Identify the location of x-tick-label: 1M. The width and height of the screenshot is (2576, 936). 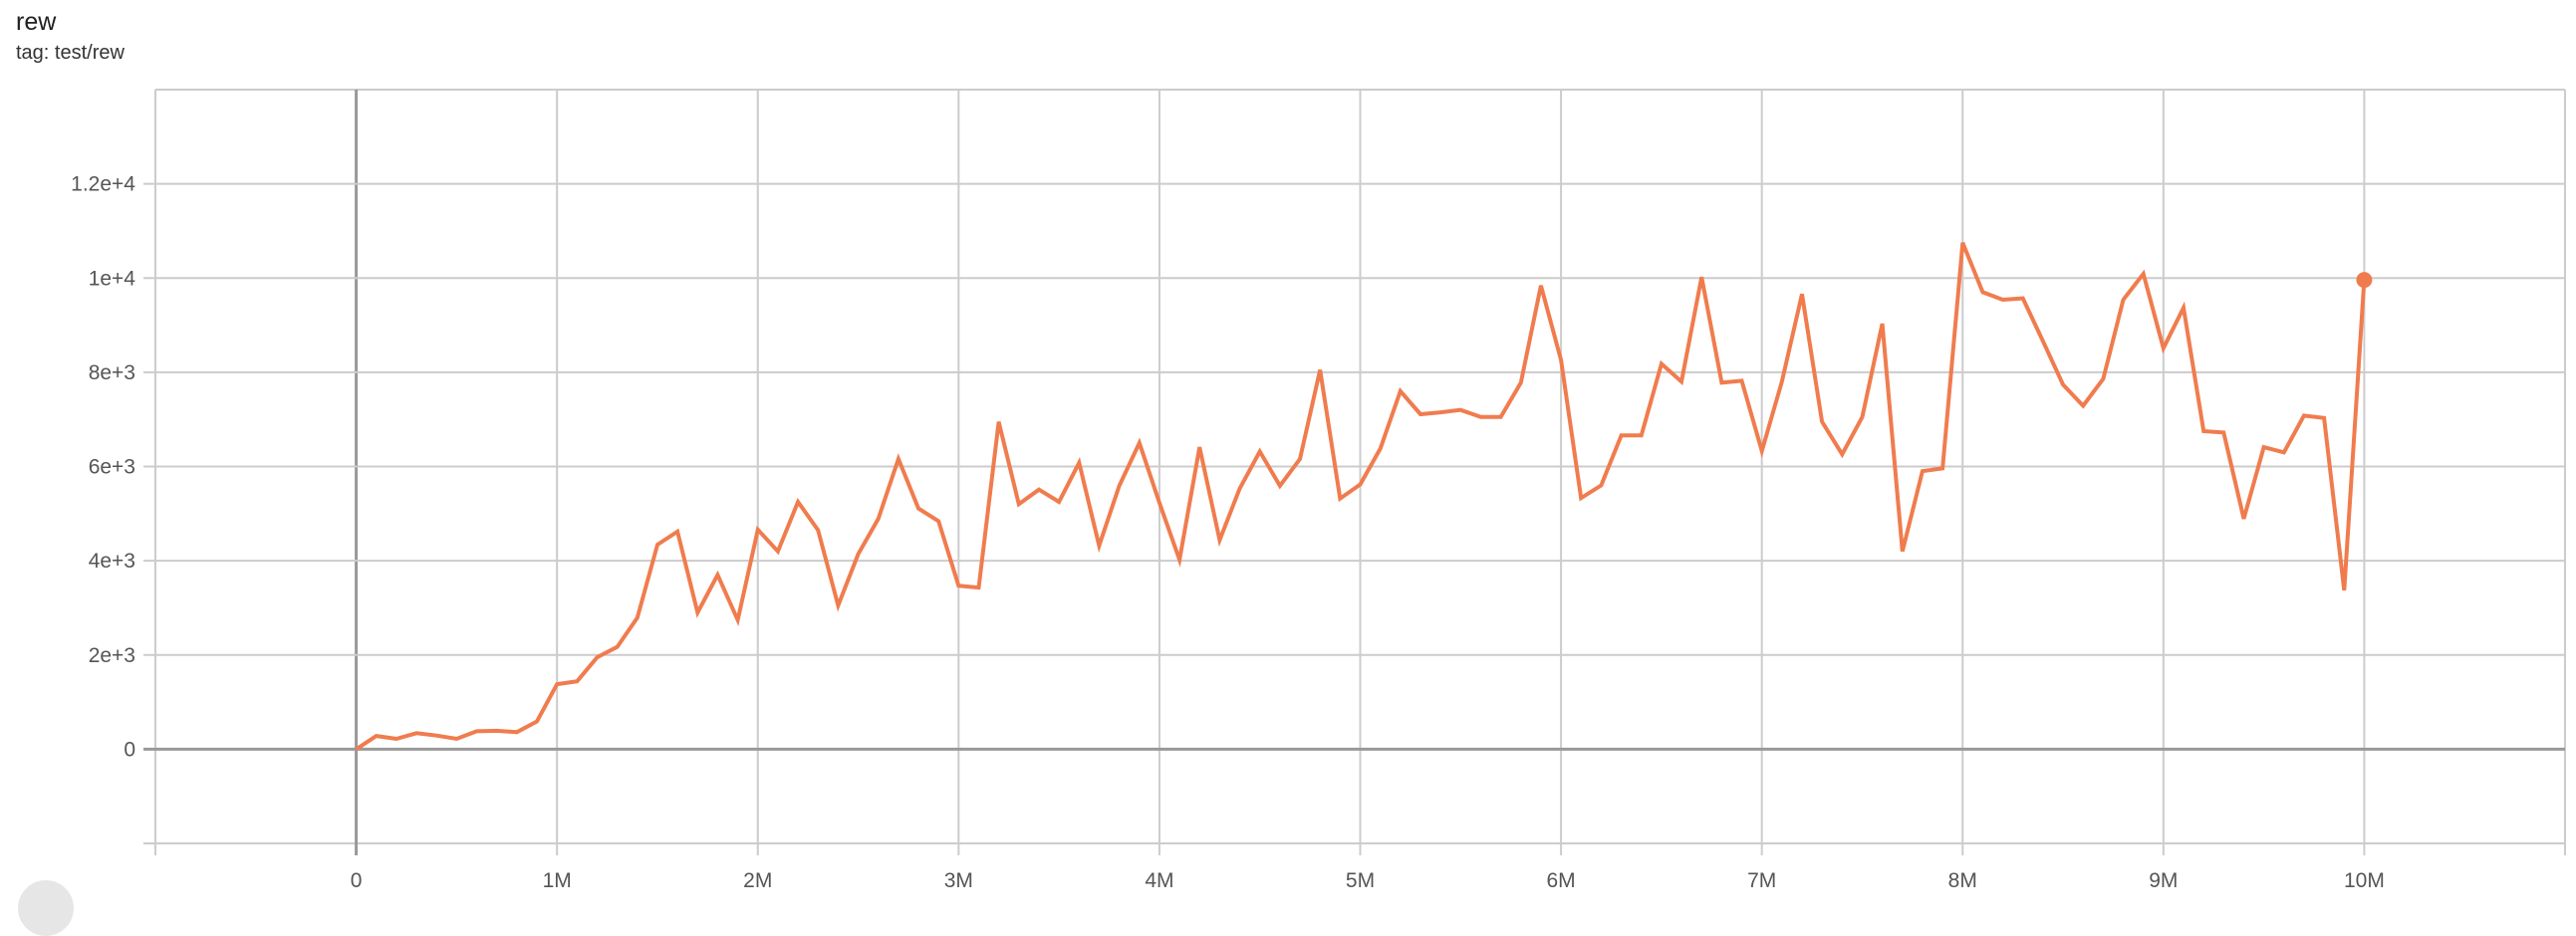
(557, 880).